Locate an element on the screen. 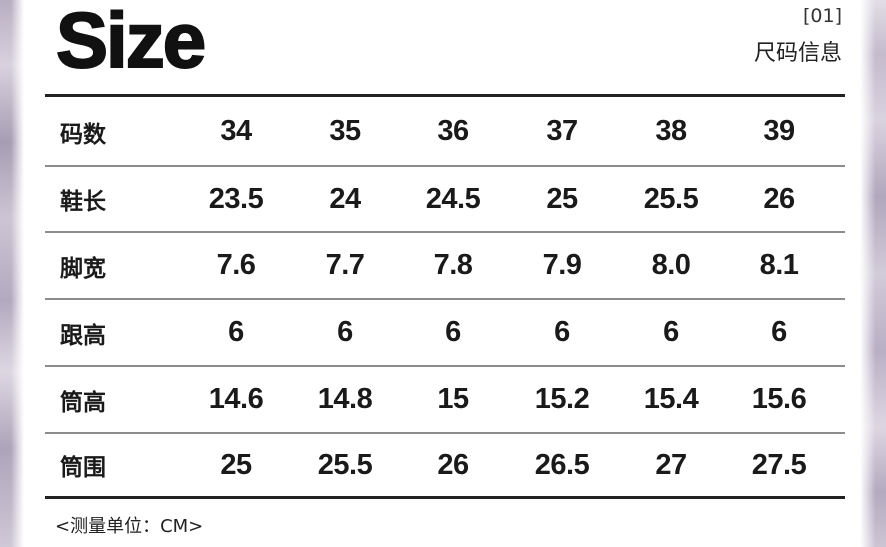 This screenshot has width=886, height=547. row-label: 鞋长 is located at coordinates (83, 202).